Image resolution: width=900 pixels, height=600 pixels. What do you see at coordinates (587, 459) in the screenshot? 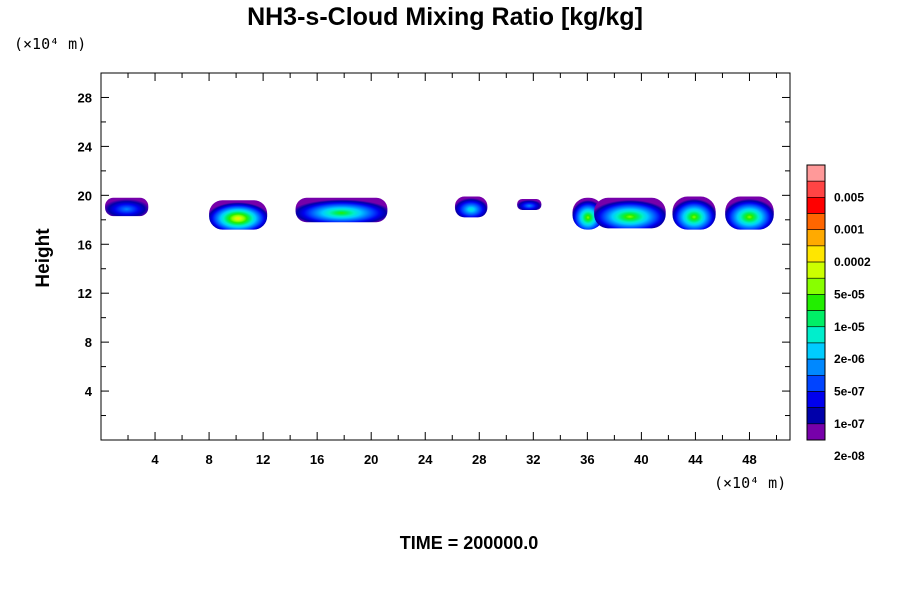
I see `x-tick-label: 36` at bounding box center [587, 459].